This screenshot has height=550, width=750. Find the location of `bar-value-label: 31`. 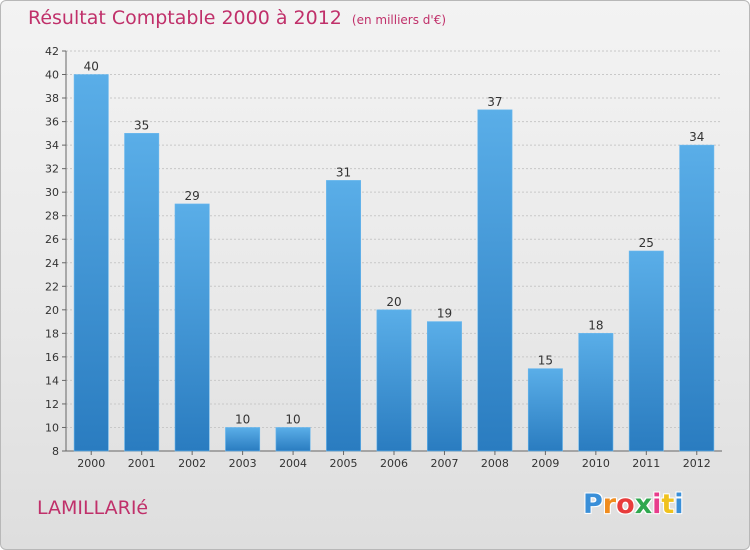

bar-value-label: 31 is located at coordinates (343, 172).